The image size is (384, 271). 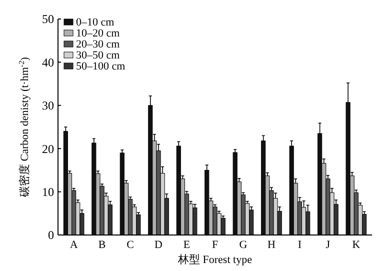 I want to click on legend-label: 30–50 cm, so click(x=98, y=56).